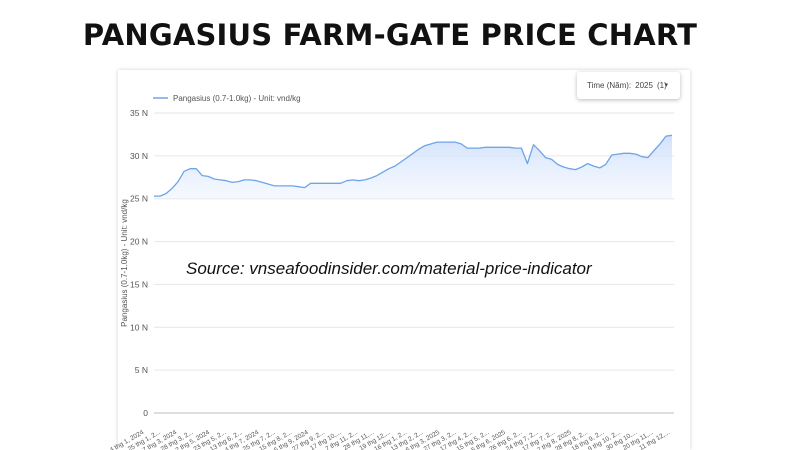 This screenshot has height=450, width=800. What do you see at coordinates (139, 284) in the screenshot?
I see `y-tick-label: 15 N` at bounding box center [139, 284].